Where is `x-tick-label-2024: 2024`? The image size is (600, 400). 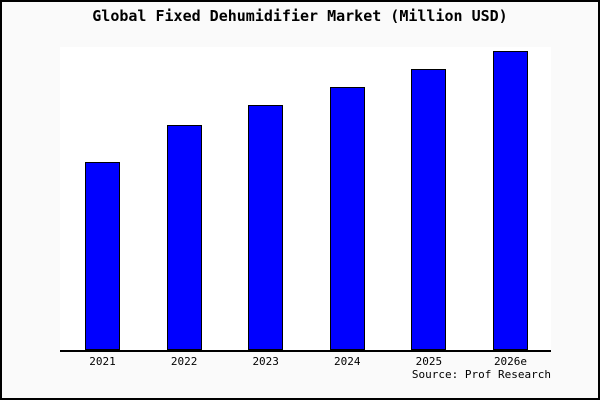 x-tick-label-2024: 2024 is located at coordinates (347, 361).